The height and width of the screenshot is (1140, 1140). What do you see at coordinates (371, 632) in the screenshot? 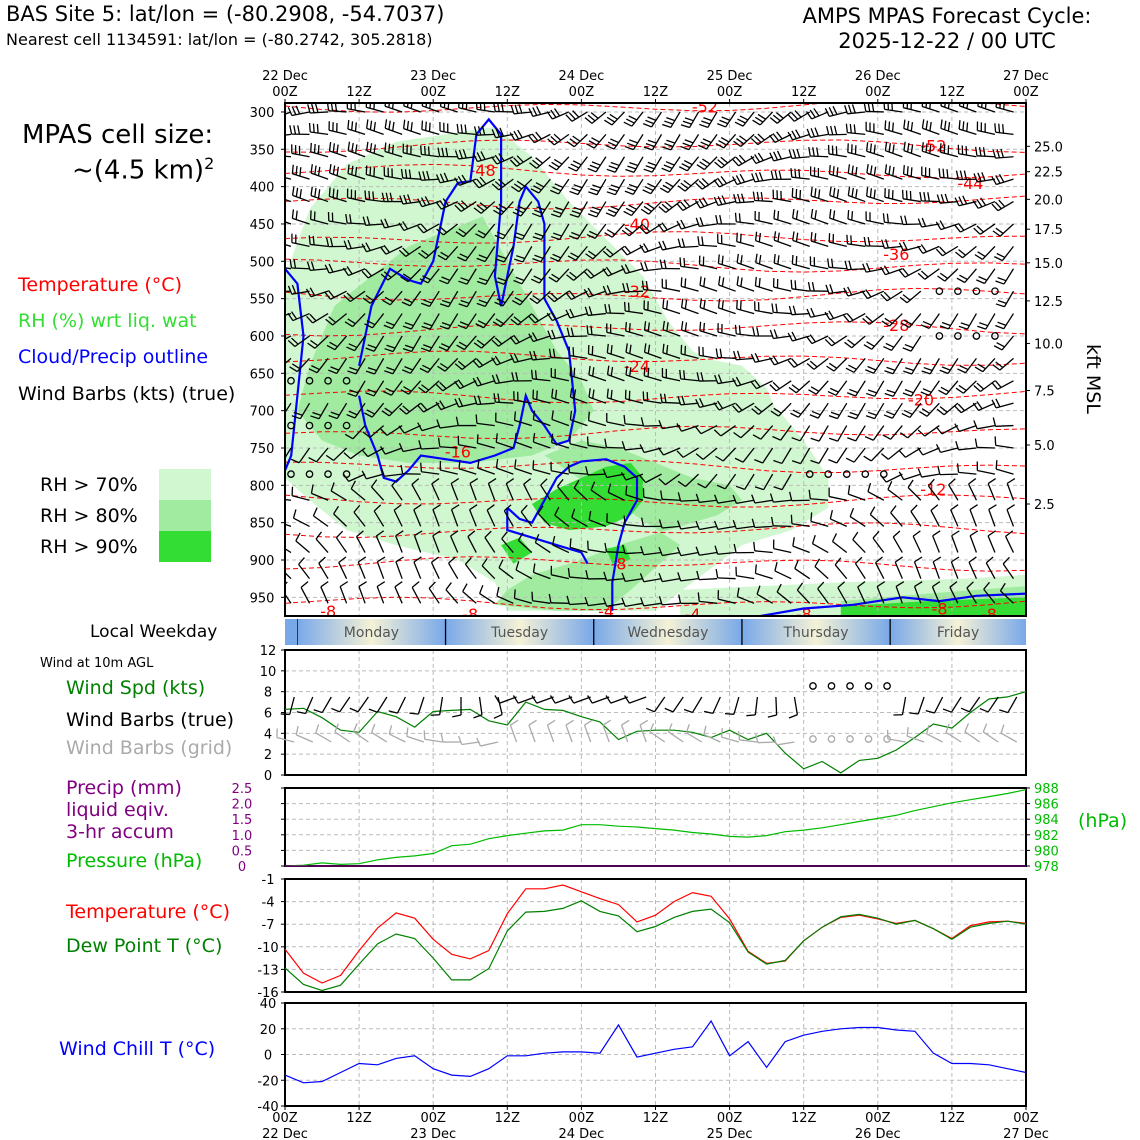
I see `weekday-segment` at bounding box center [371, 632].